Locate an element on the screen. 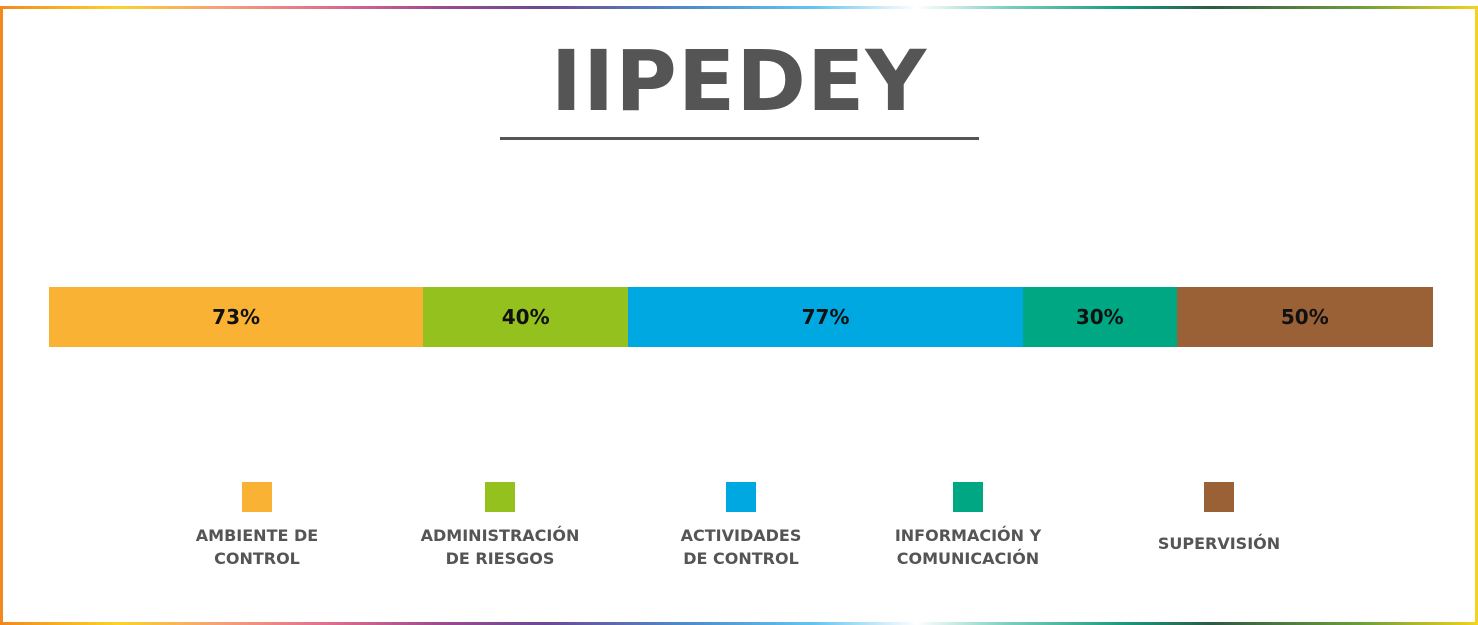  data-label: 50% is located at coordinates (1304, 317).